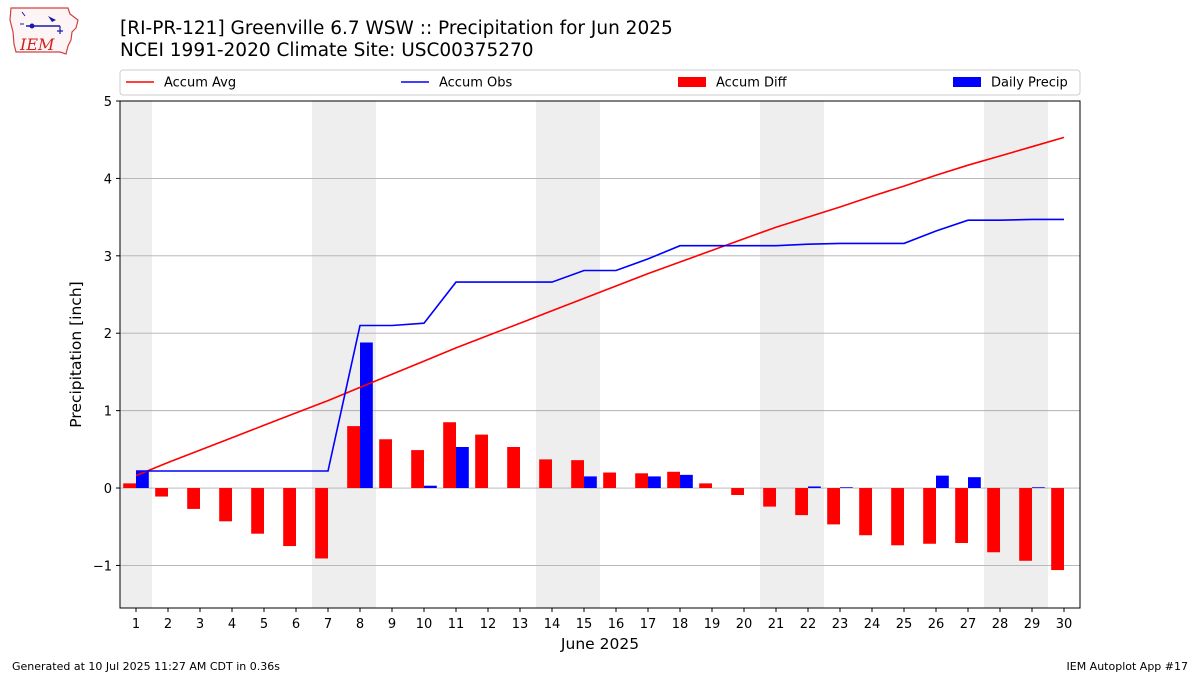 This screenshot has width=1200, height=675. I want to click on legend-frame, so click(600, 82).